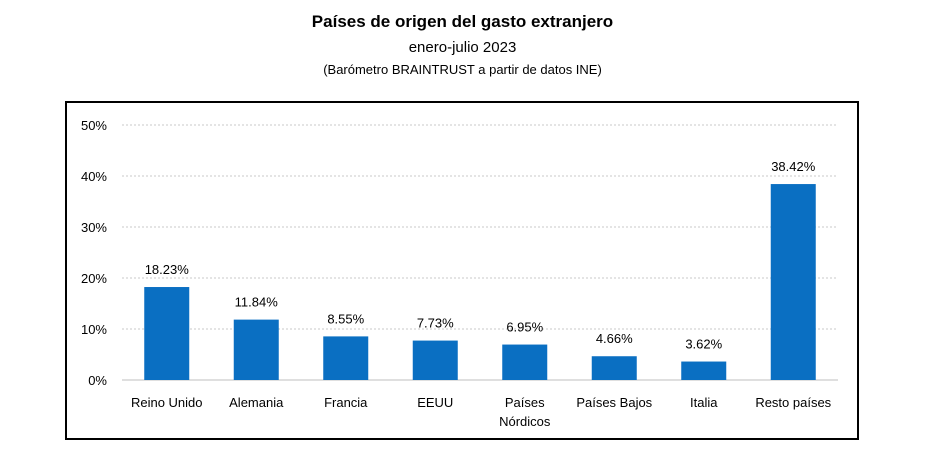 This screenshot has width=925, height=466. Describe the element at coordinates (167, 402) in the screenshot. I see `x-category-label: Reino Unido` at that location.